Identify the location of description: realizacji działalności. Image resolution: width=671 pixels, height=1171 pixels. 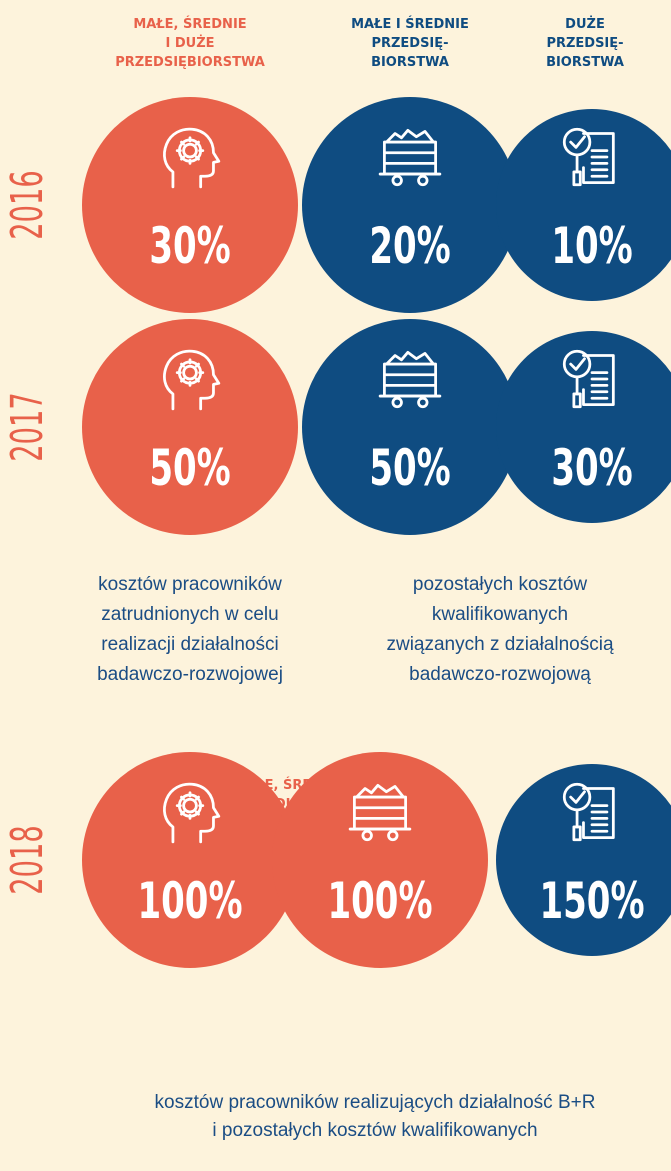
(189, 644).